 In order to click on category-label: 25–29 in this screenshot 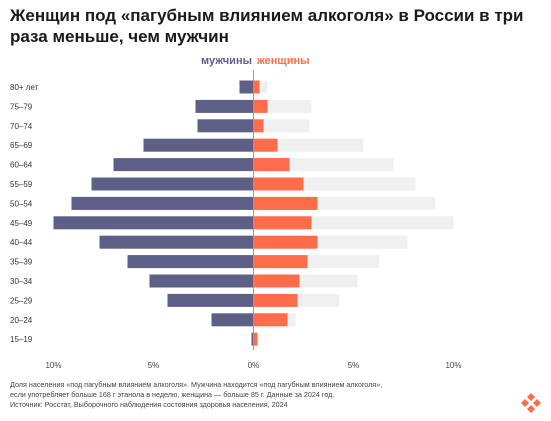, I will do `click(21, 300)`.